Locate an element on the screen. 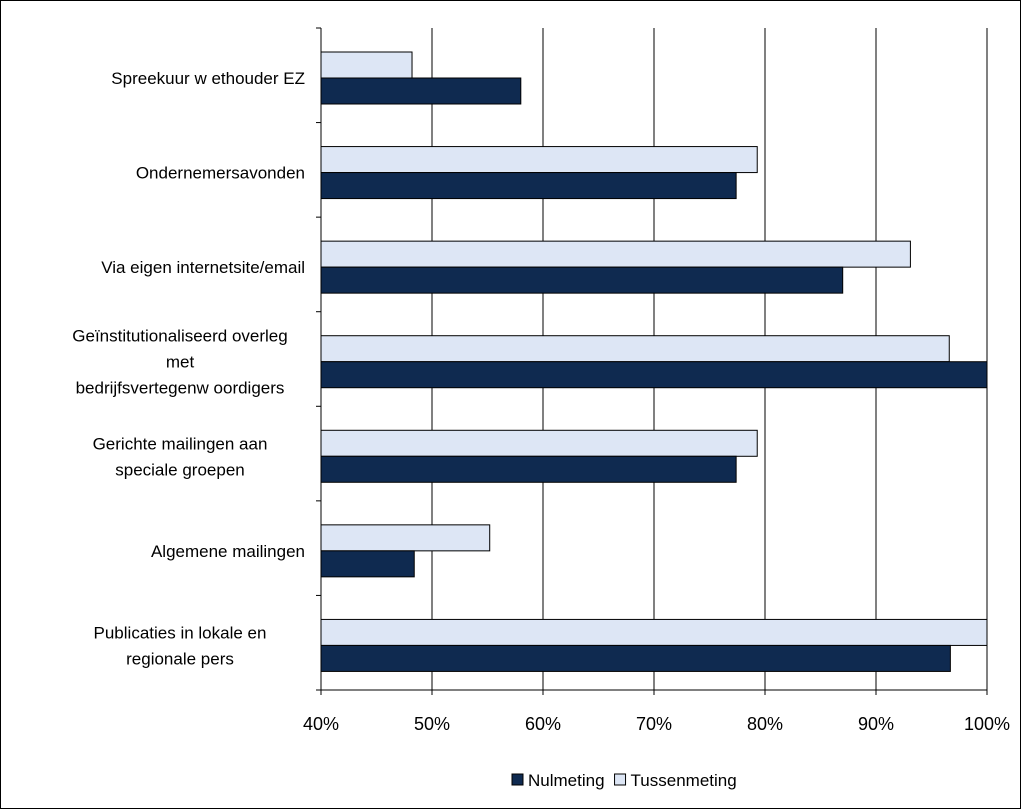 The height and width of the screenshot is (811, 1023). legend-swatch-nulmeting is located at coordinates (517, 779).